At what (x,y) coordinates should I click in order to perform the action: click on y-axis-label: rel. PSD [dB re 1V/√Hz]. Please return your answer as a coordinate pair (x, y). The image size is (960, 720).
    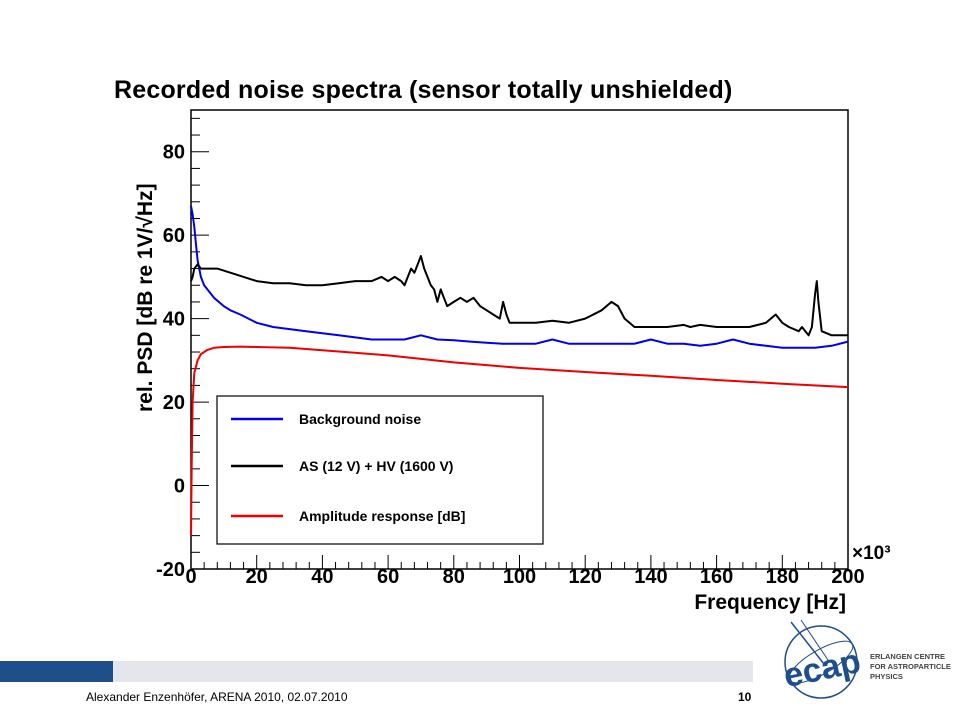
    Looking at the image, I should click on (145, 297).